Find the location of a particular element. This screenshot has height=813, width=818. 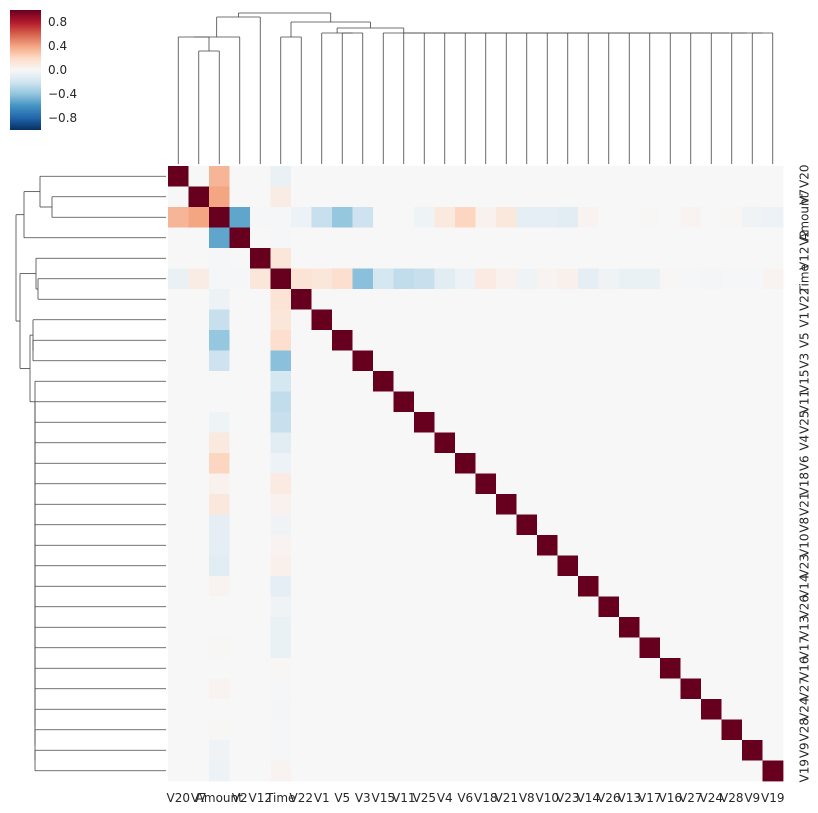

heatmap-cell-V9-V4 is located at coordinates (445, 750).